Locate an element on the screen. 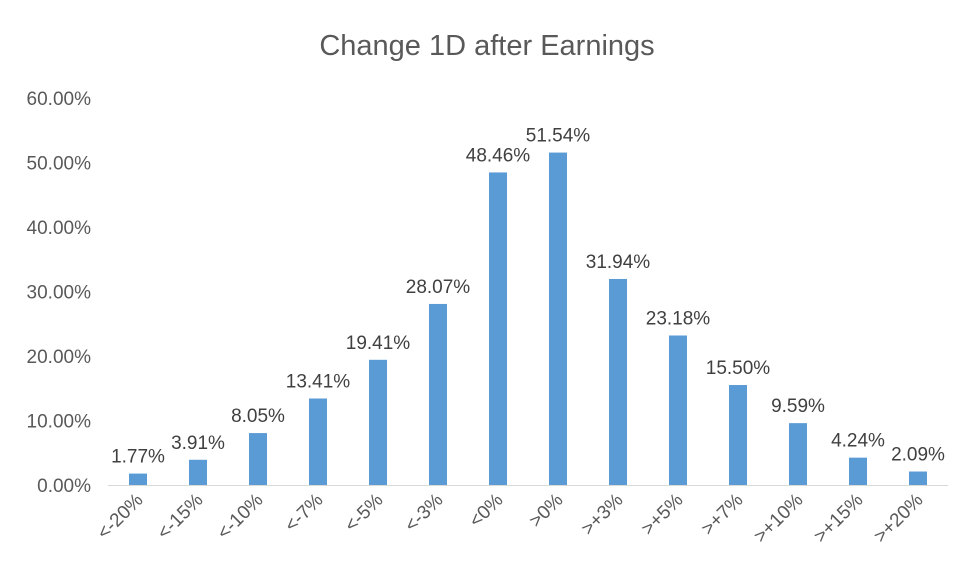  x-tick-label: >+20% is located at coordinates (899, 519).